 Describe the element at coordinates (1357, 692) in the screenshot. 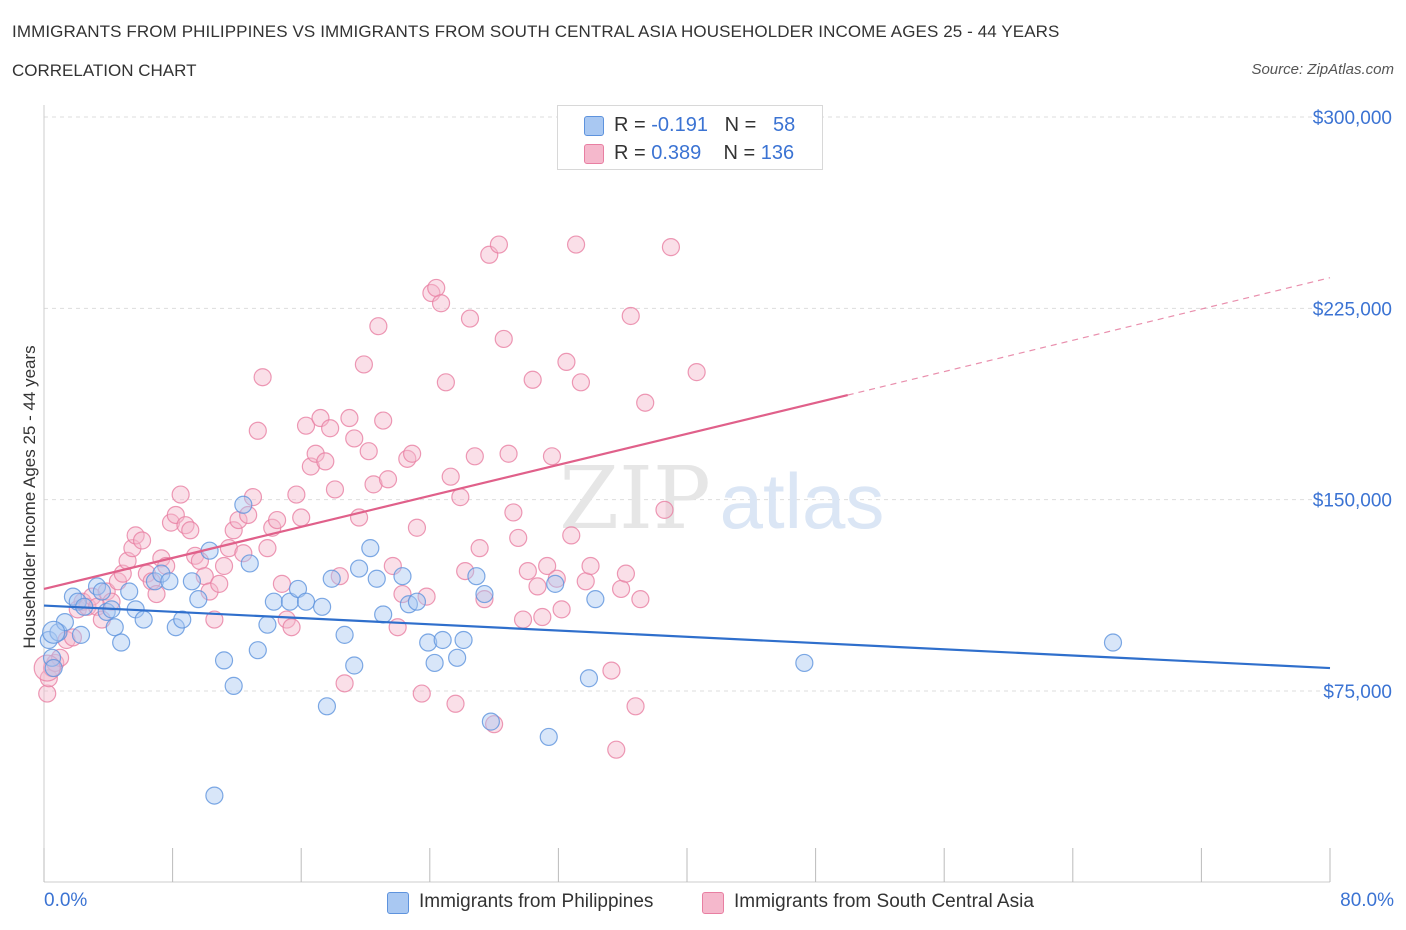

I see `y-tick-label: $75,000` at that location.